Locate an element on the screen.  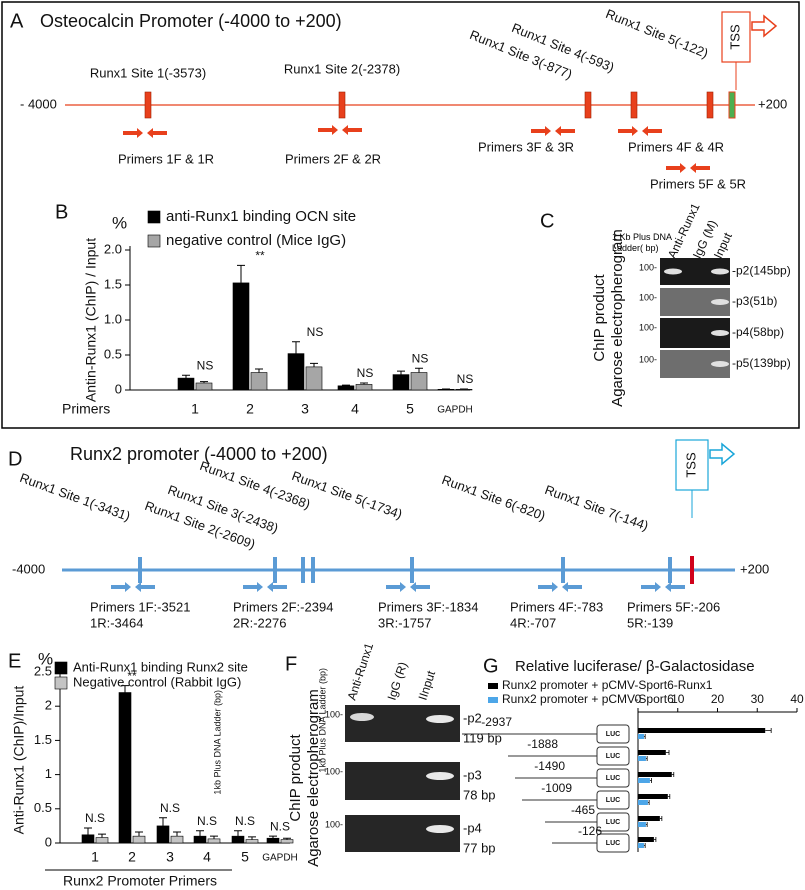
y-unit: % is located at coordinates (119, 222).